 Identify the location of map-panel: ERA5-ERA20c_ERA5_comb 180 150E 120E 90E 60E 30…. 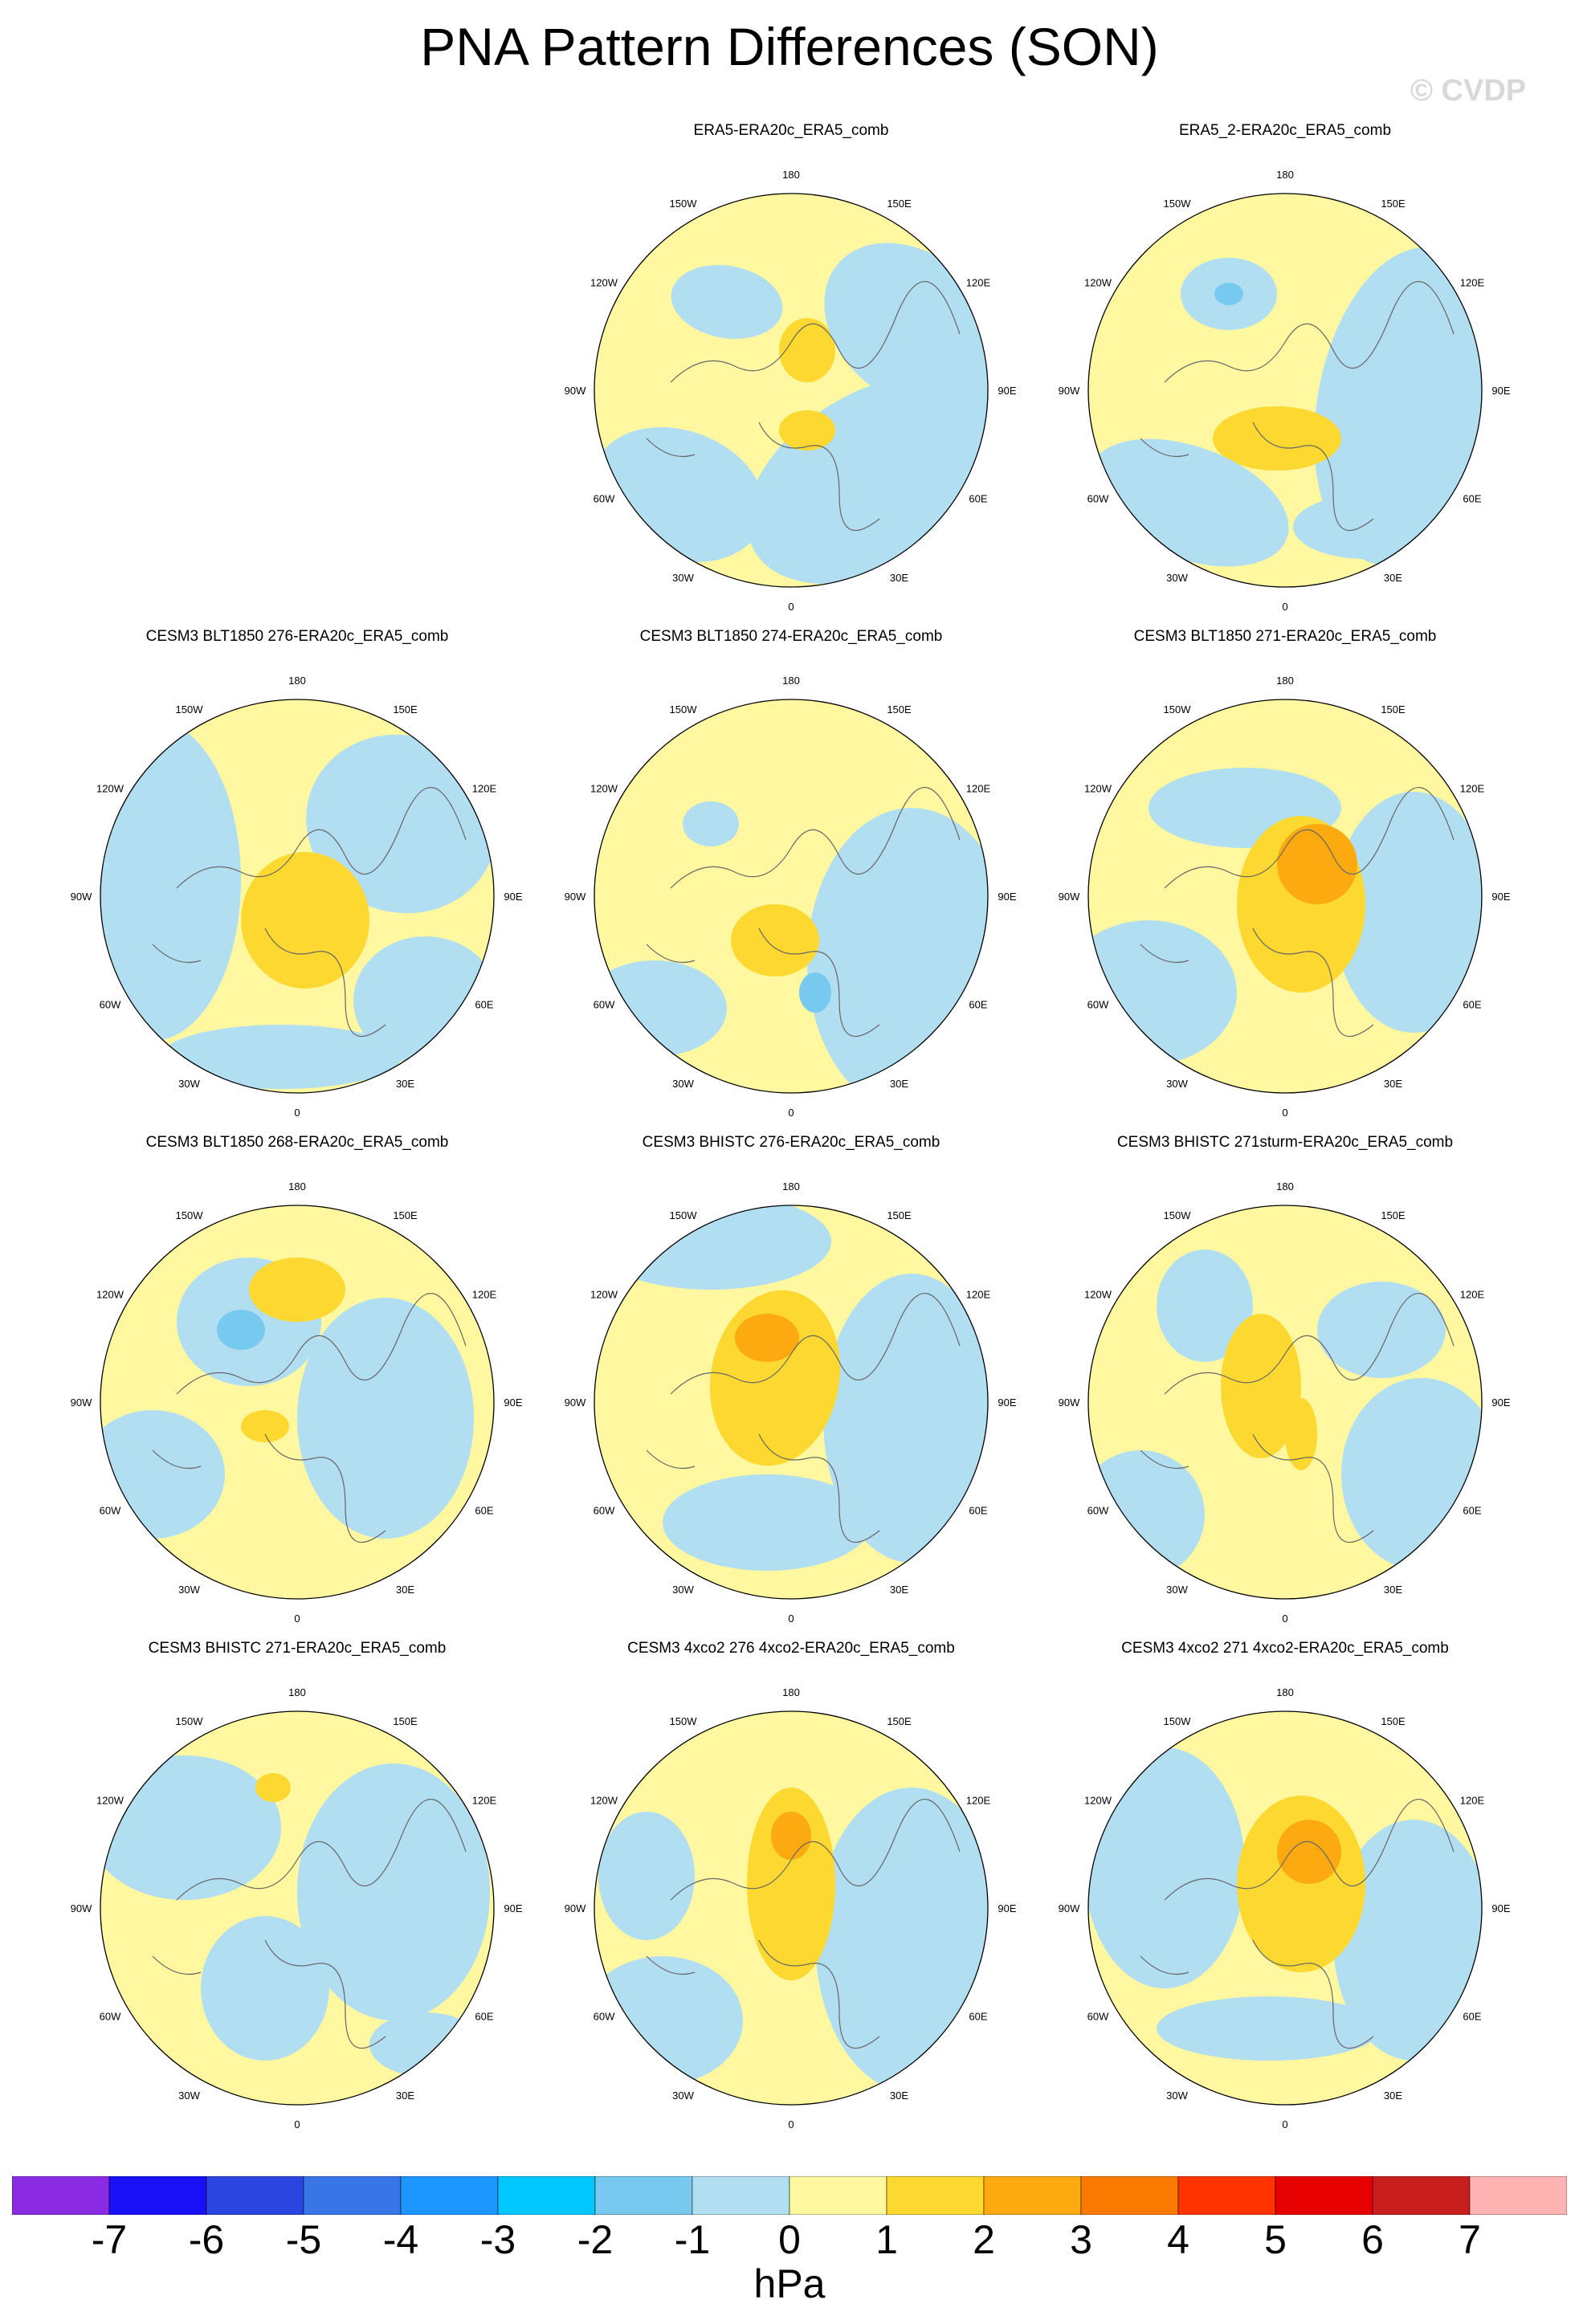
(791, 371).